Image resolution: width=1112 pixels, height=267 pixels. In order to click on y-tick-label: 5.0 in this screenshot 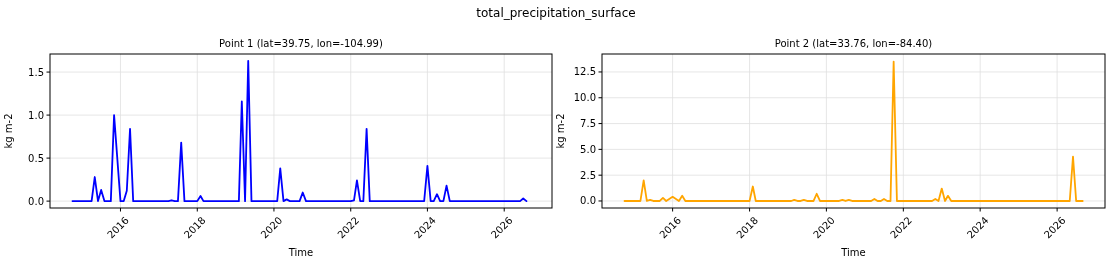, I will do `click(588, 149)`.